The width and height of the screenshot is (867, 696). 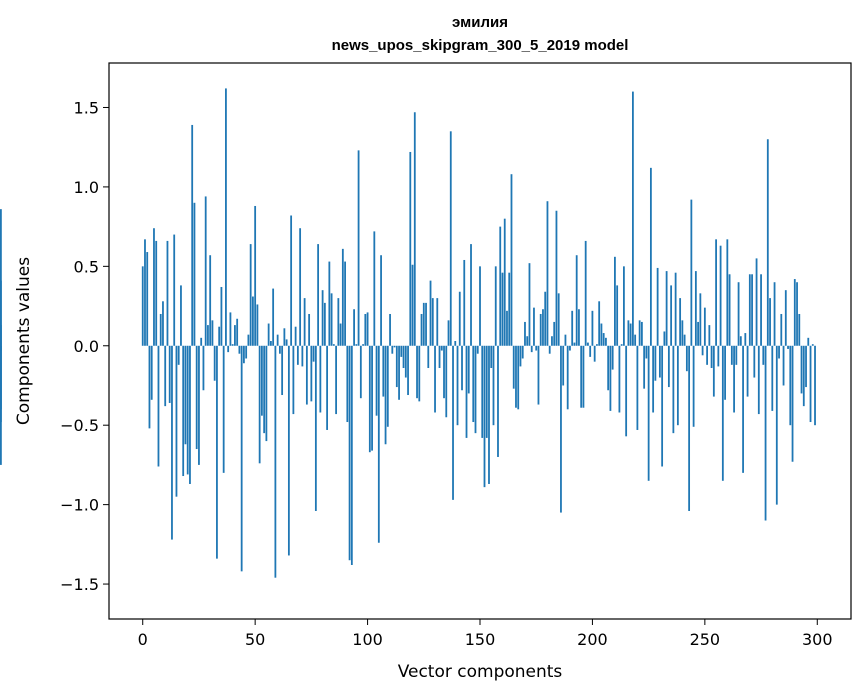 What do you see at coordinates (485, 634) in the screenshot?
I see `x-axis: 0 50 100 150 200 250 300` at bounding box center [485, 634].